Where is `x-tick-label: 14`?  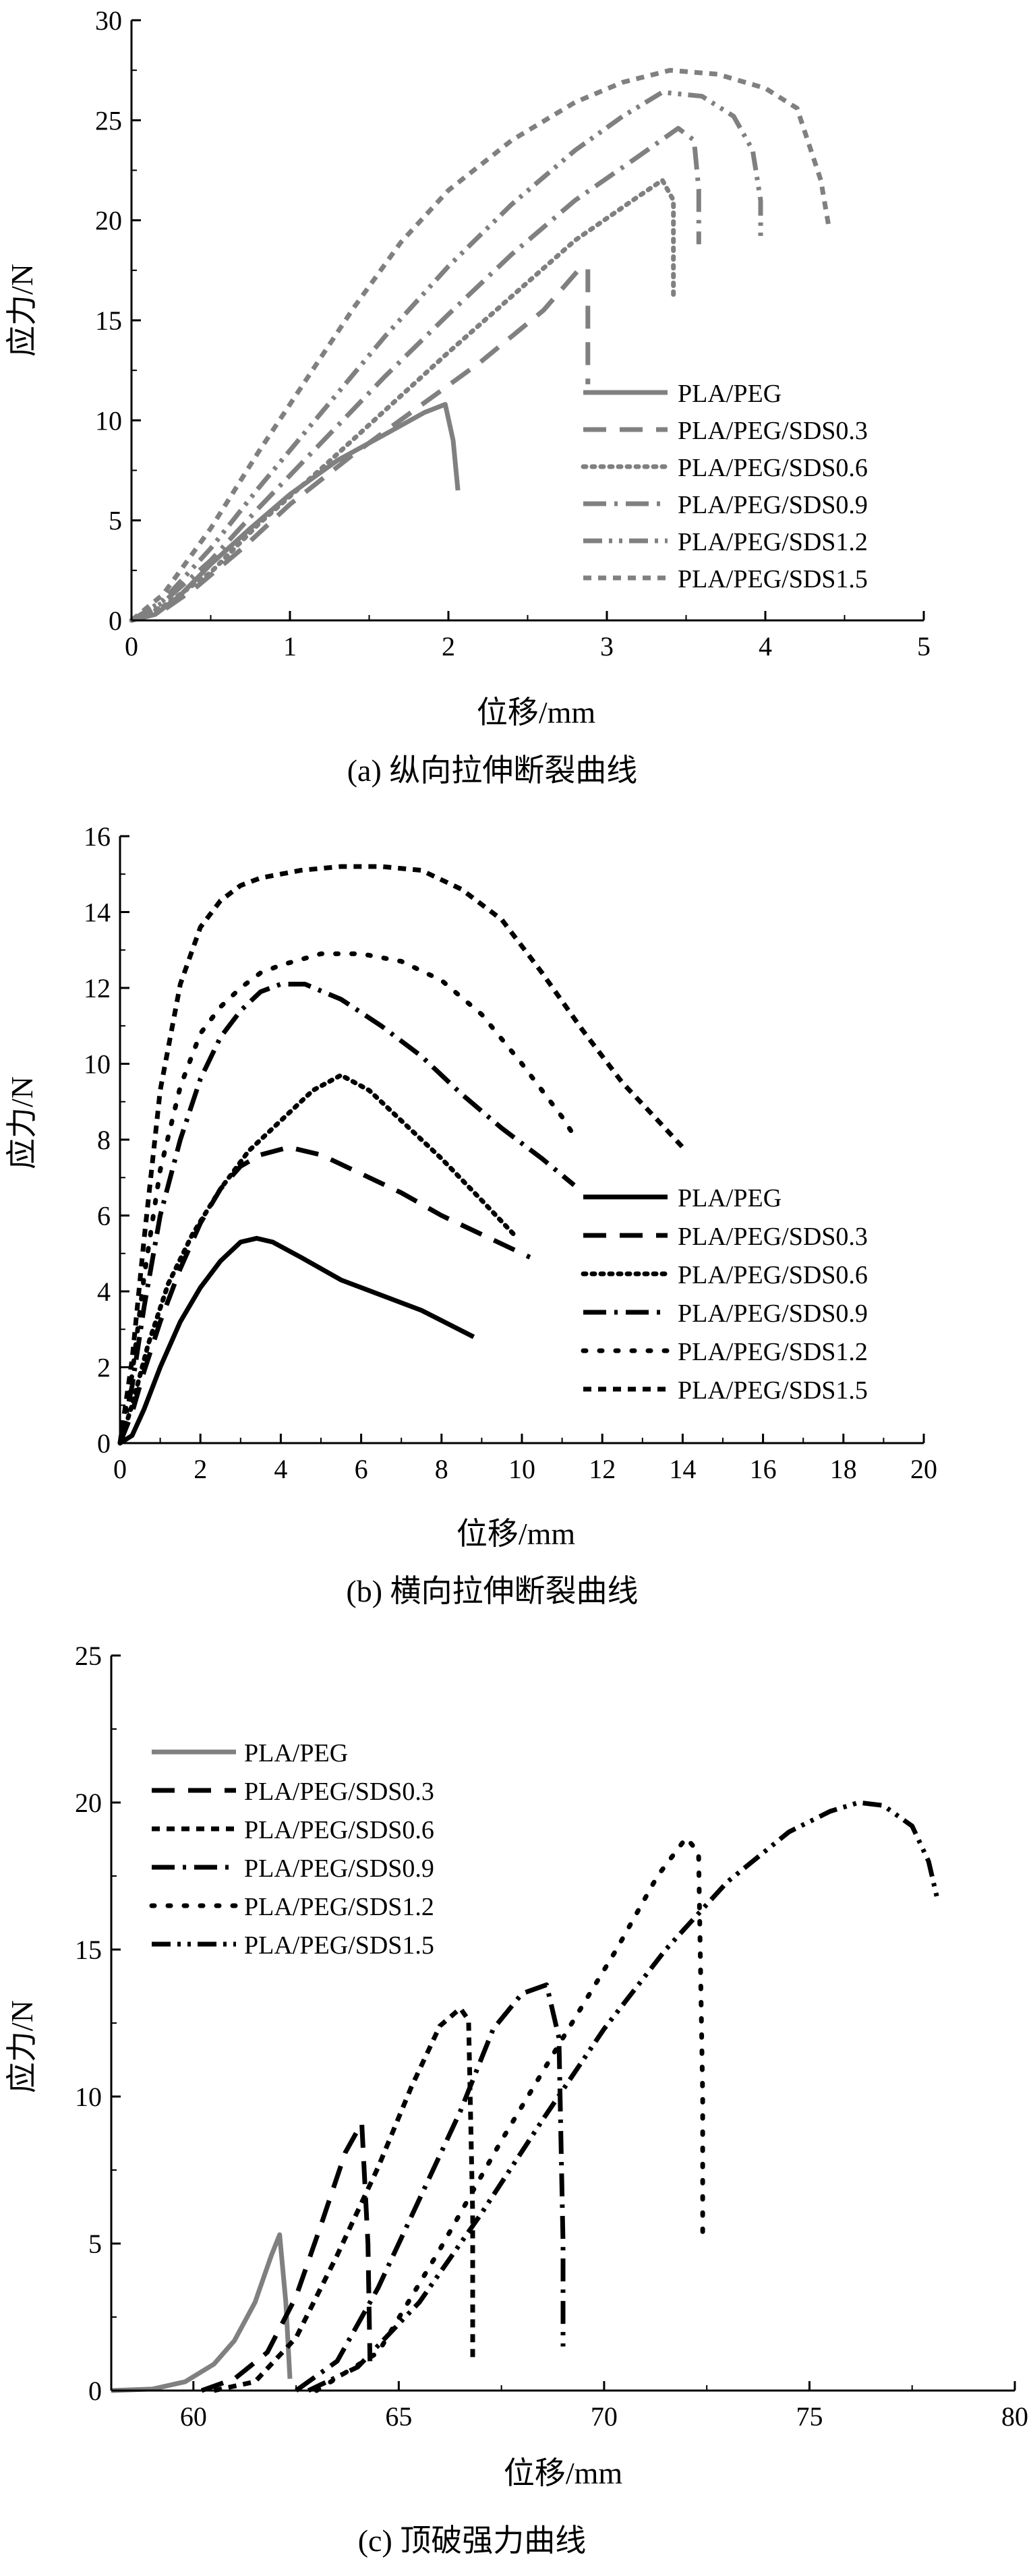 x-tick-label: 14 is located at coordinates (682, 1469).